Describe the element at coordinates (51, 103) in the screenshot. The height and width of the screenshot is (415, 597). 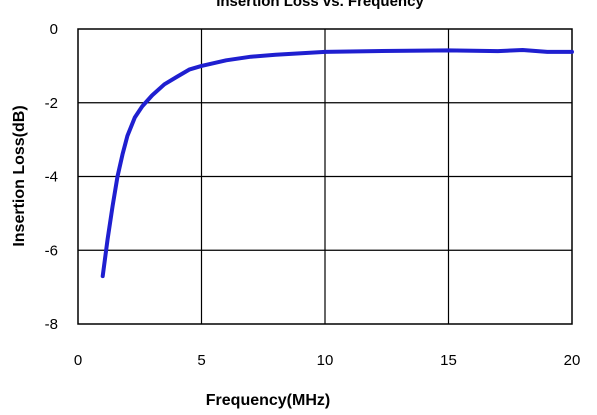
I see `y-tick-label: -2` at that location.